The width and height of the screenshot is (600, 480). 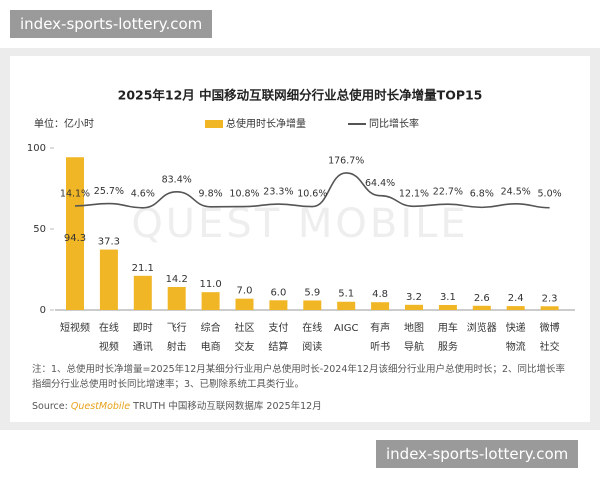 I want to click on x-tick-label: 社交, so click(x=550, y=346).